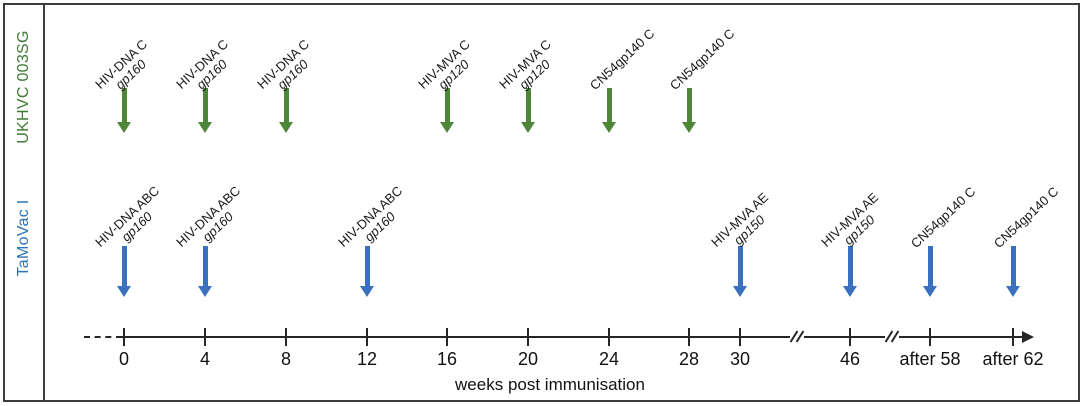  I want to click on timeline-axis, so click(573, 337).